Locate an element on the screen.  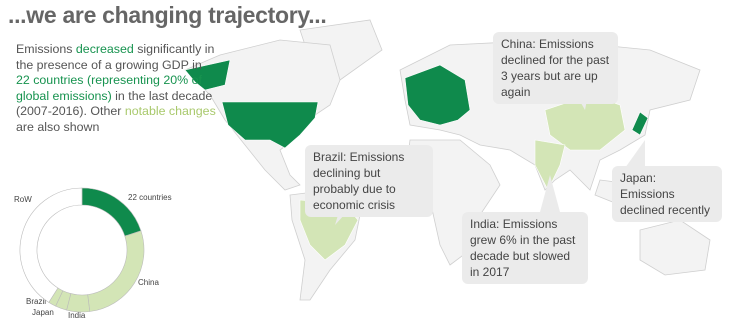
donut-chart: 22 countries China India Japan Brazil RoW is located at coordinates (93, 253).